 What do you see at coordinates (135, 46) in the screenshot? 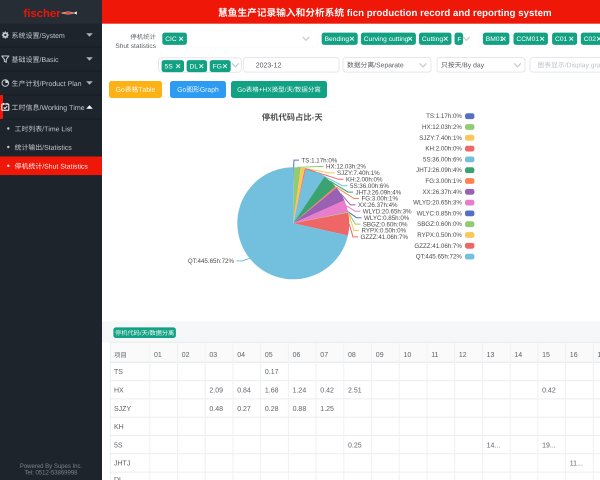
I see `svg-text: Shut statistics` at bounding box center [135, 46].